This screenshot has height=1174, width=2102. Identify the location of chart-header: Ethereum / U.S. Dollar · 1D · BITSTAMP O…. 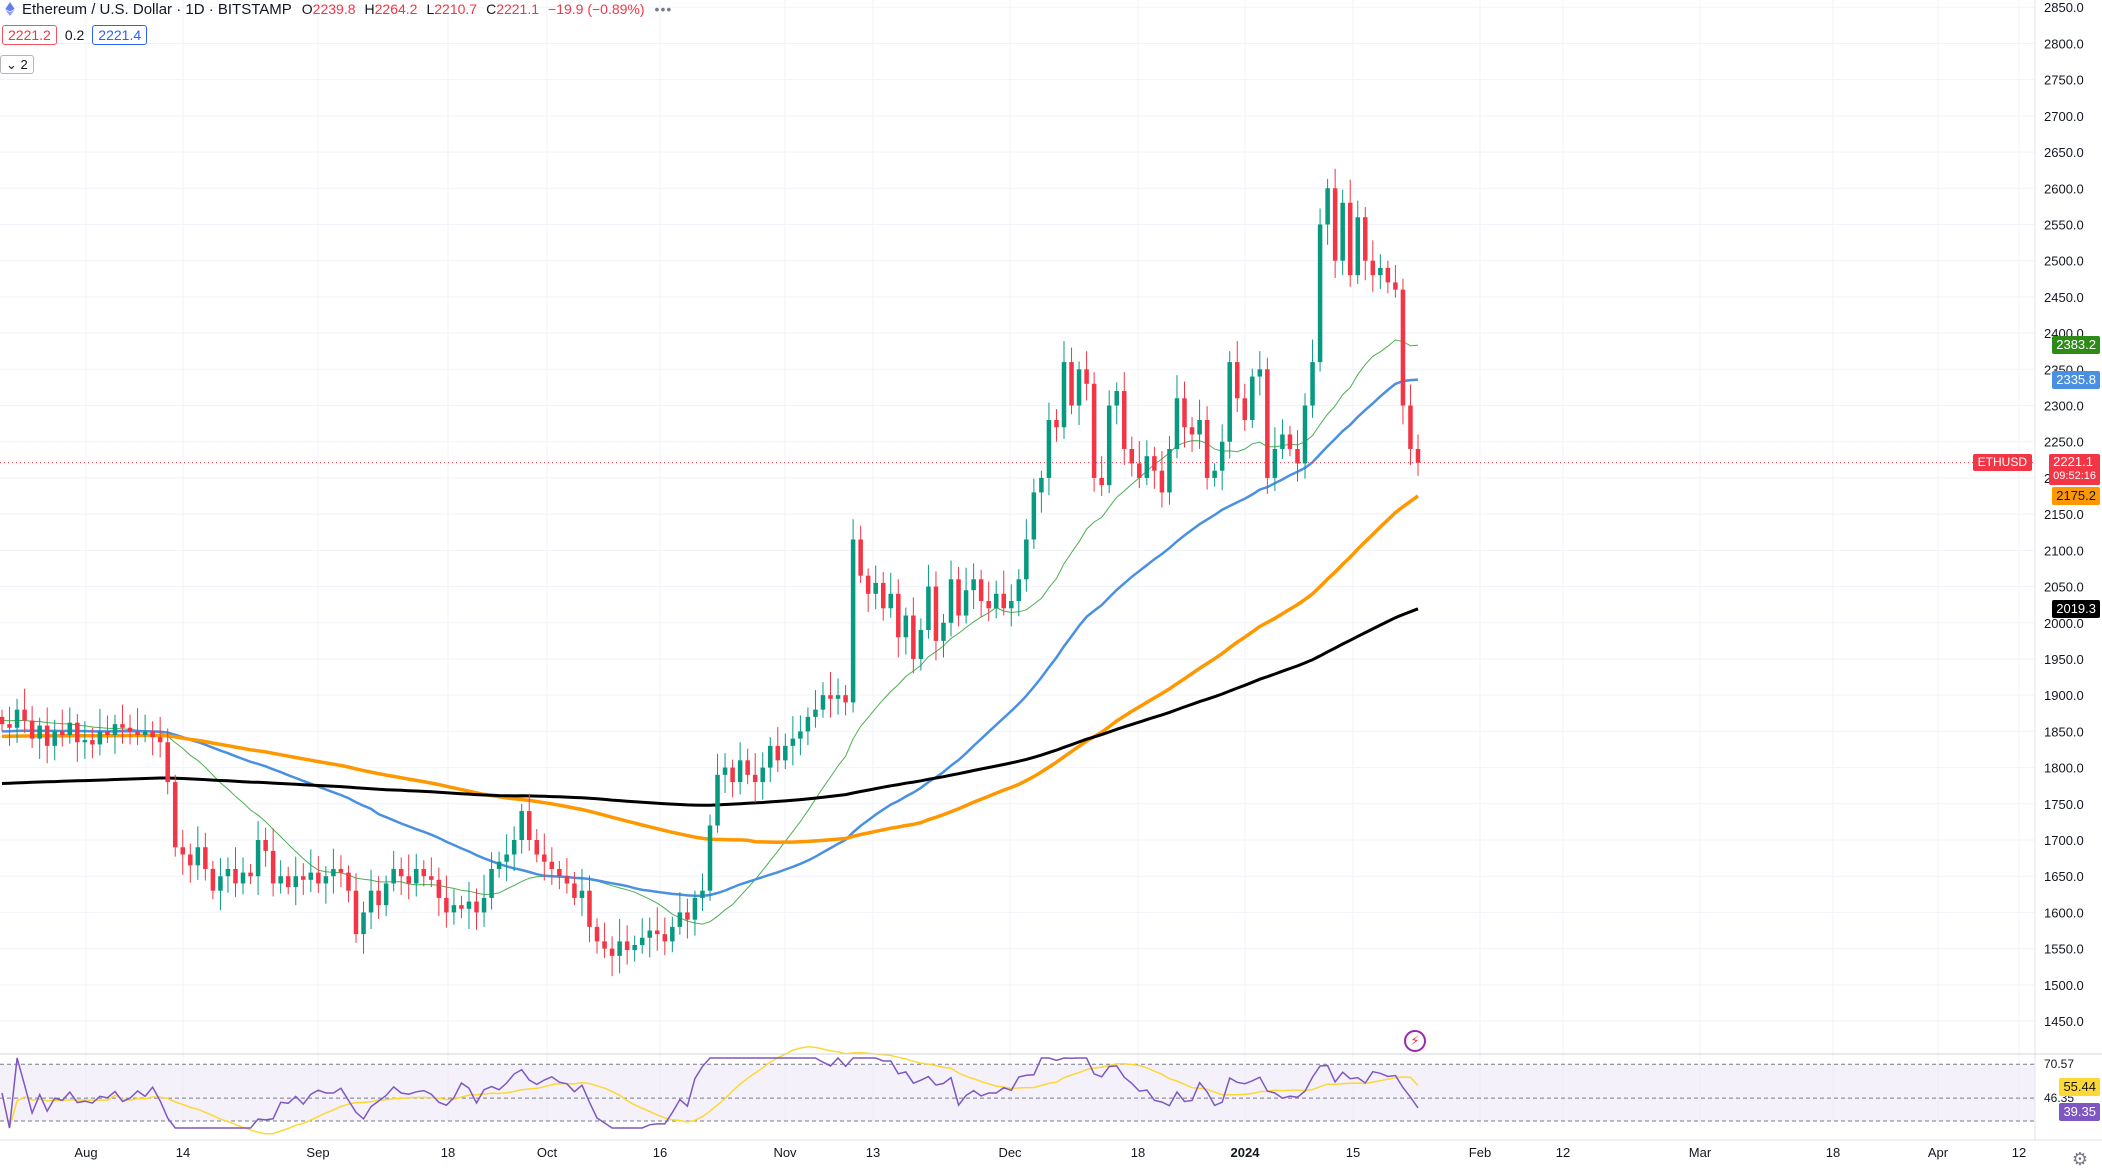
(338, 9).